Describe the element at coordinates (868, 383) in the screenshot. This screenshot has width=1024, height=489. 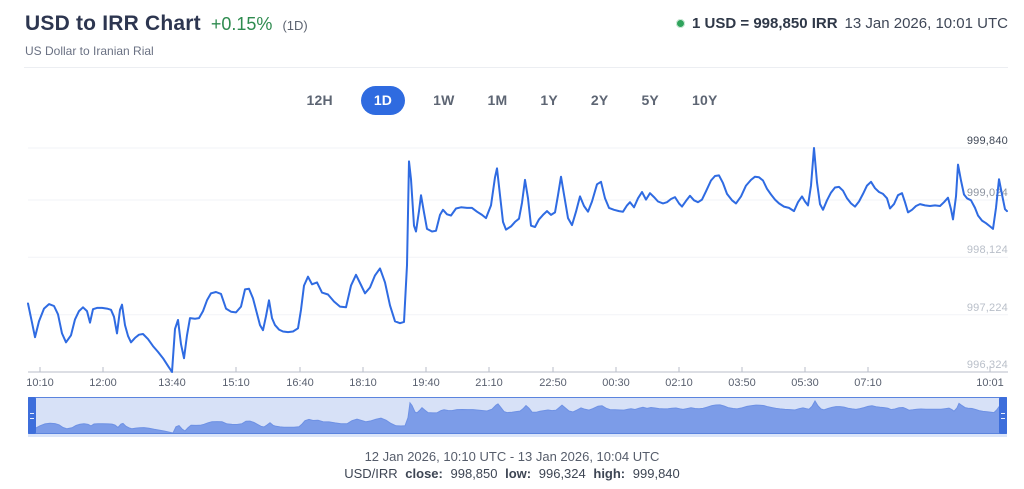
I see `x-axis-label: 07:10` at that location.